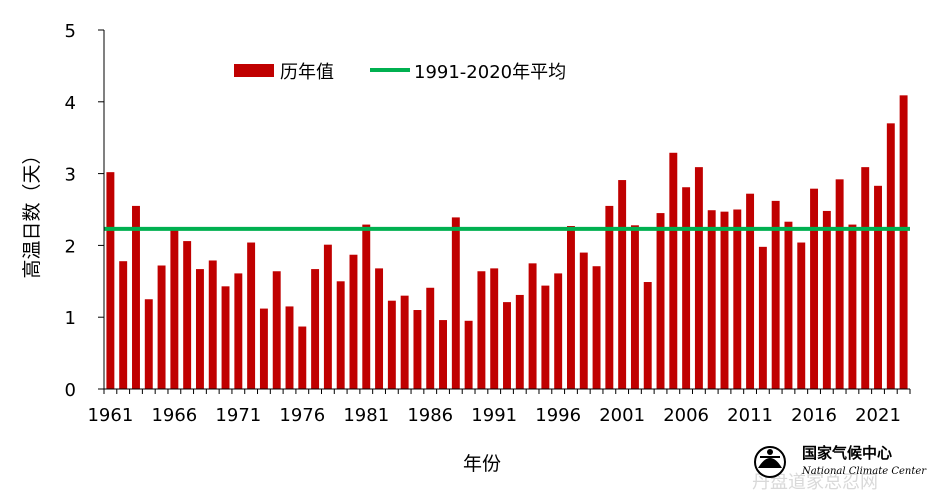 The image size is (932, 491). Describe the element at coordinates (340, 335) in the screenshot. I see `bar-1979` at that location.